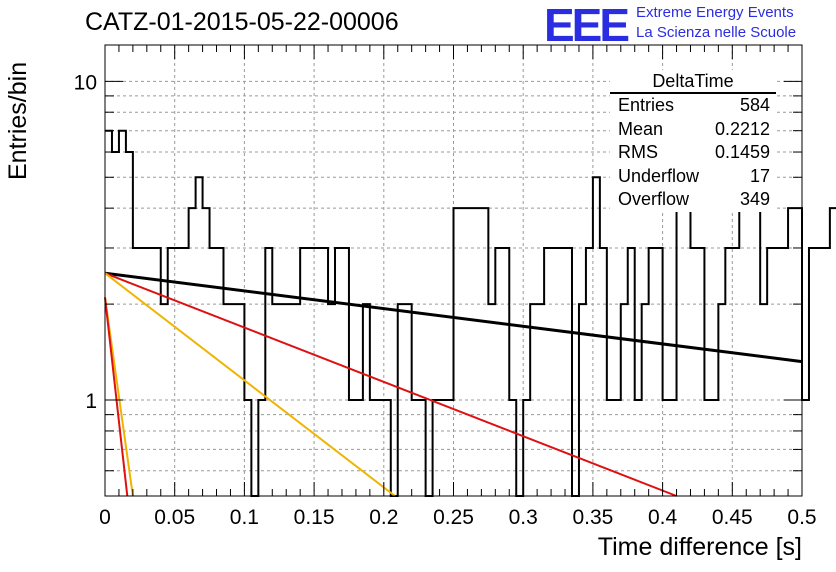 This screenshot has height=572, width=836. What do you see at coordinates (242, 22) in the screenshot?
I see `run-title: CATZ-01-2015-05-22-00006` at bounding box center [242, 22].